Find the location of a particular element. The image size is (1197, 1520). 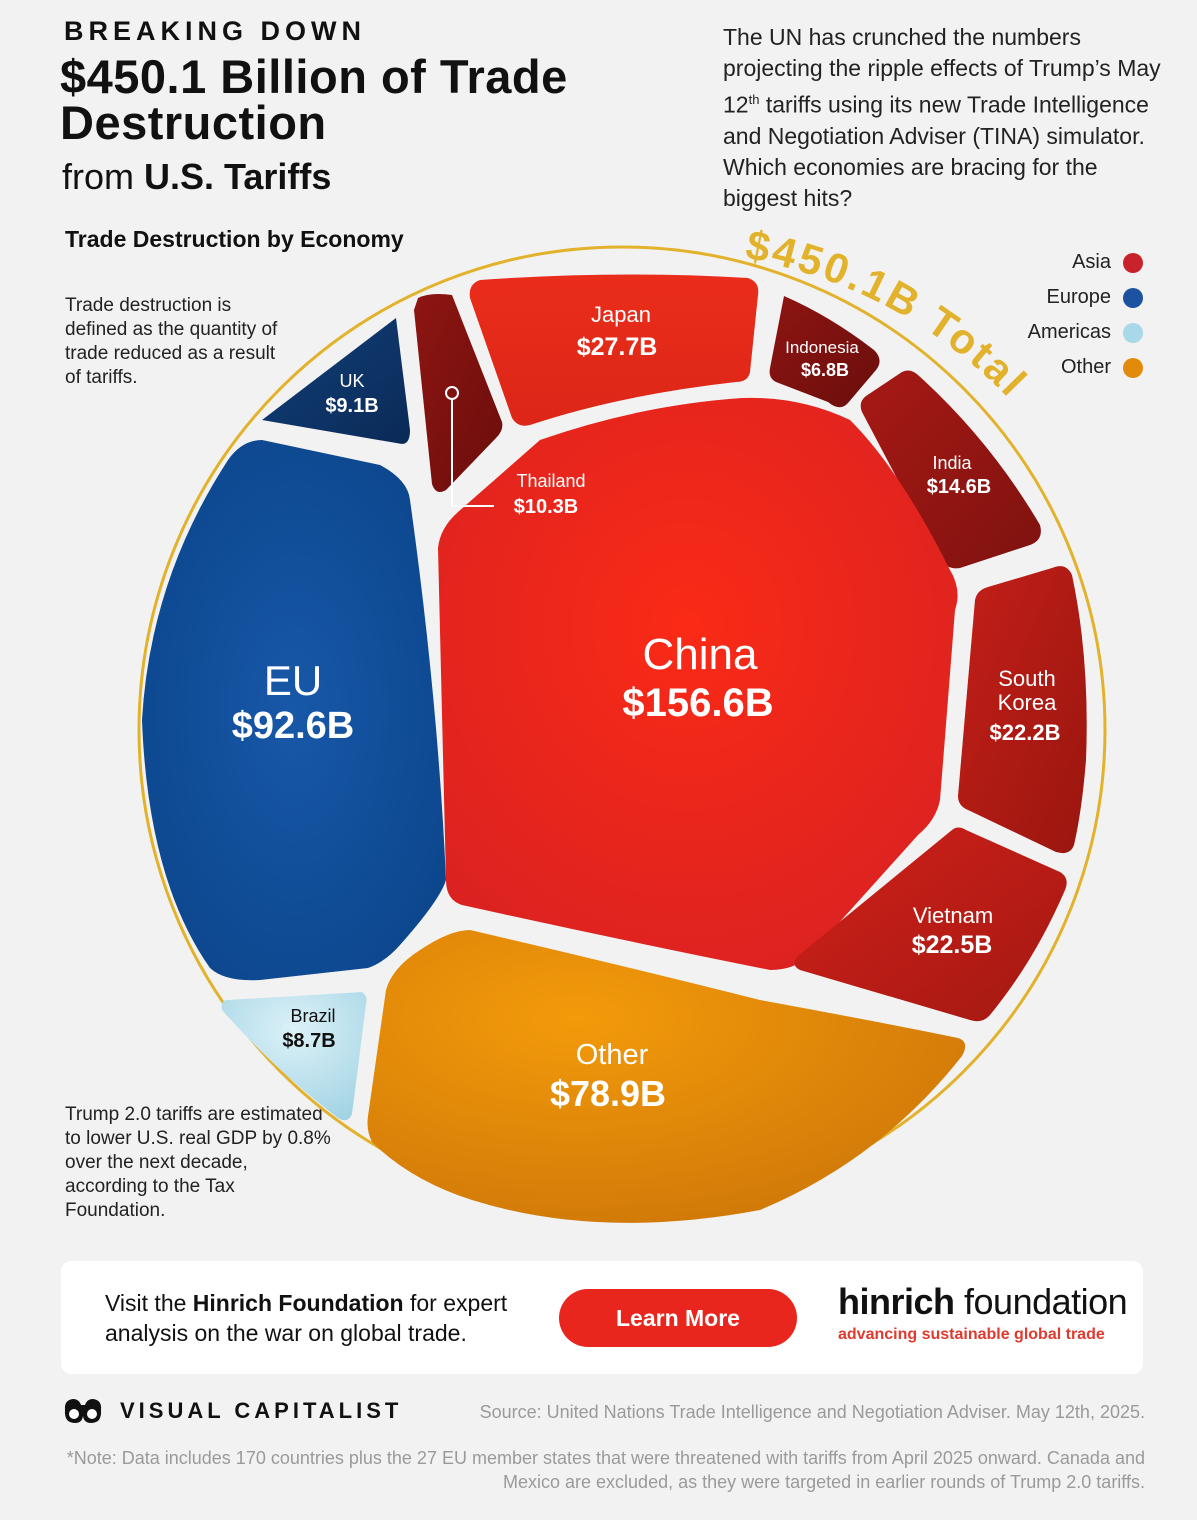

legend-item-americas: Americas is located at coordinates (1085, 332).